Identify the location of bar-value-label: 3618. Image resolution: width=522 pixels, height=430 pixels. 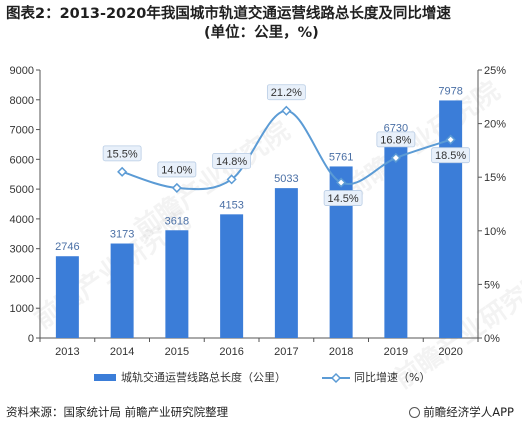
(177, 221).